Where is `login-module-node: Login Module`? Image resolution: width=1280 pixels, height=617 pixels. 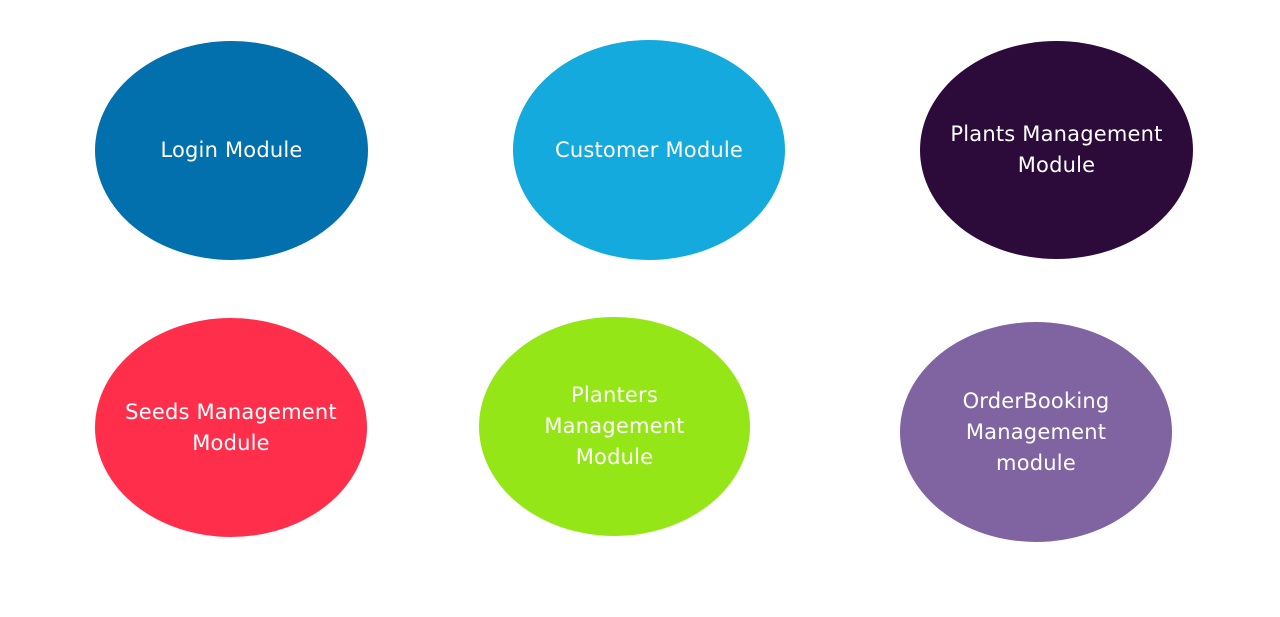 login-module-node: Login Module is located at coordinates (231, 150).